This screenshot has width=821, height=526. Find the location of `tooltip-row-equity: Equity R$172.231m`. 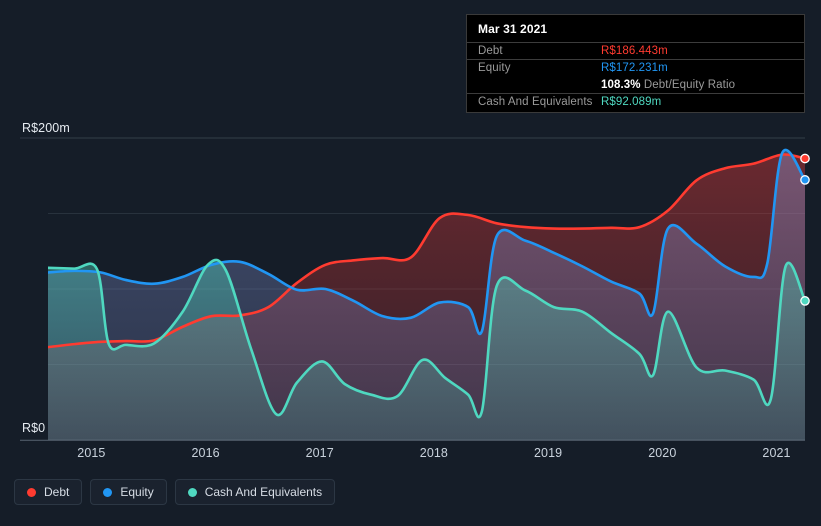

tooltip-row-equity: Equity R$172.231m is located at coordinates (635, 67).